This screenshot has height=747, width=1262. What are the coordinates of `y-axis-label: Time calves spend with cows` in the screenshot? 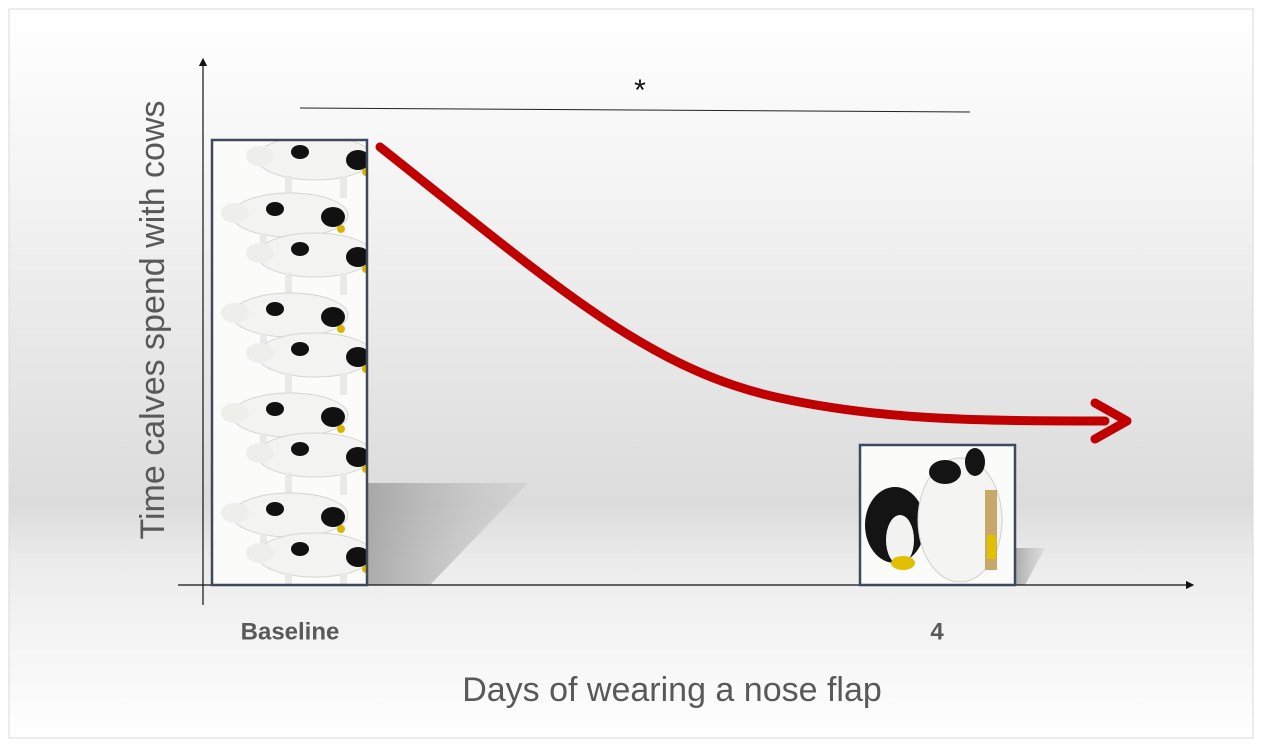 It's located at (153, 319).